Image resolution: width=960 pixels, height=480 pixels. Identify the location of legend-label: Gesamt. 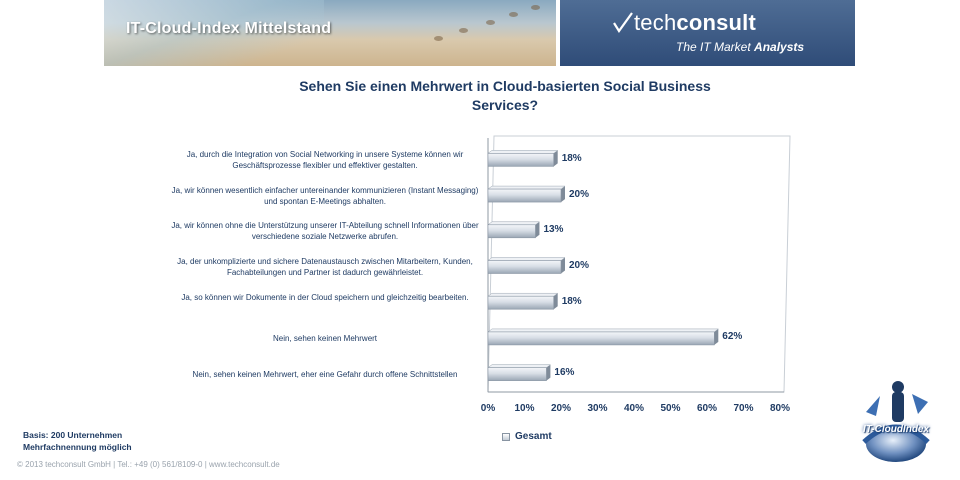
(533, 436).